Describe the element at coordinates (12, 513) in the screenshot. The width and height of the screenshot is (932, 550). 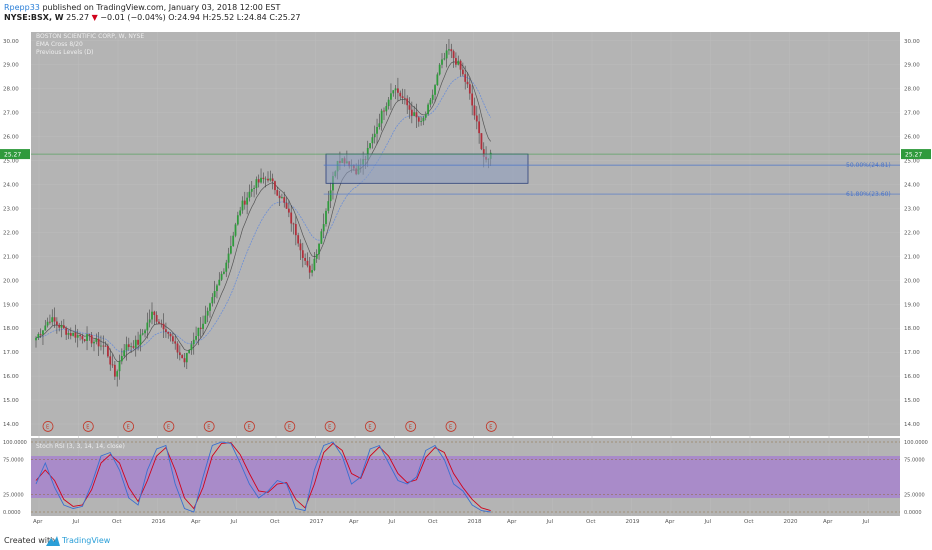
I see `rsi-tick-left: 0.0000` at that location.